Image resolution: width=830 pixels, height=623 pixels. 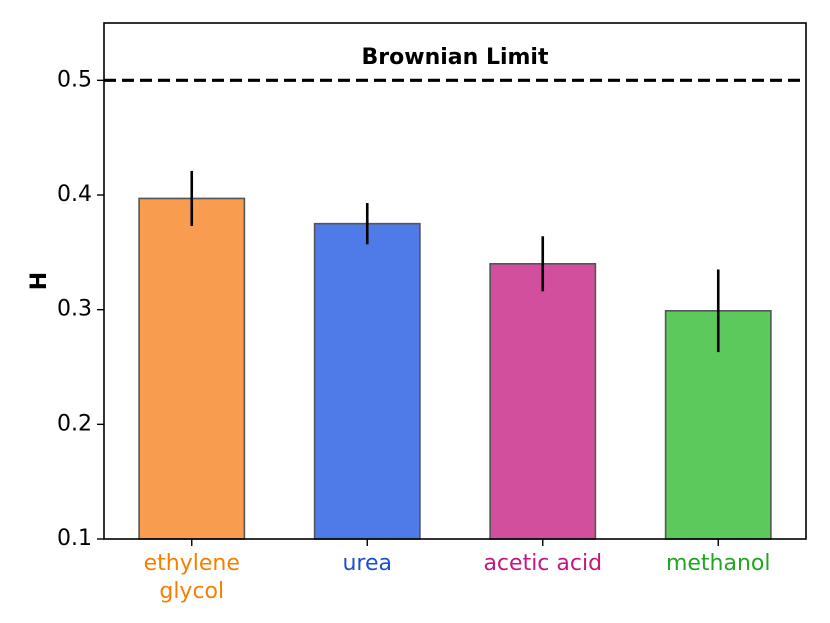 I want to click on y-tick-label: 0.4, so click(x=74, y=194).